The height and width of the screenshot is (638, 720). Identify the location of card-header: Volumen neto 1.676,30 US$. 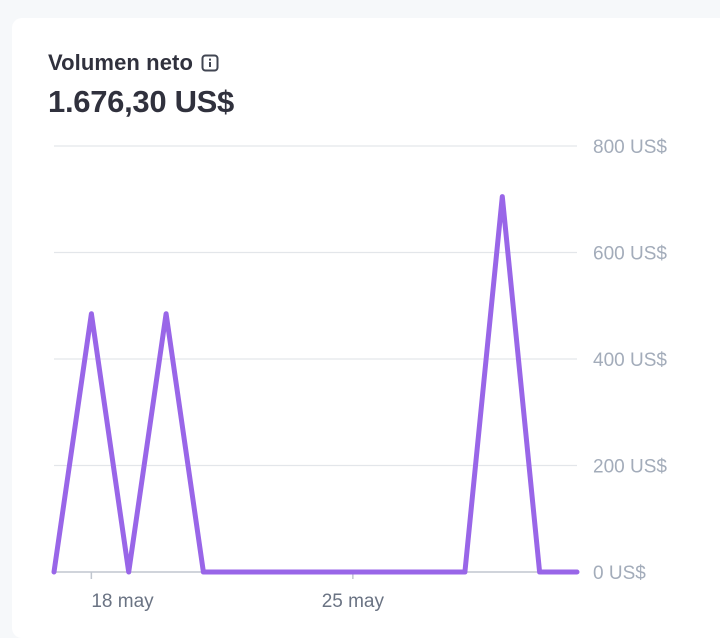
(141, 85).